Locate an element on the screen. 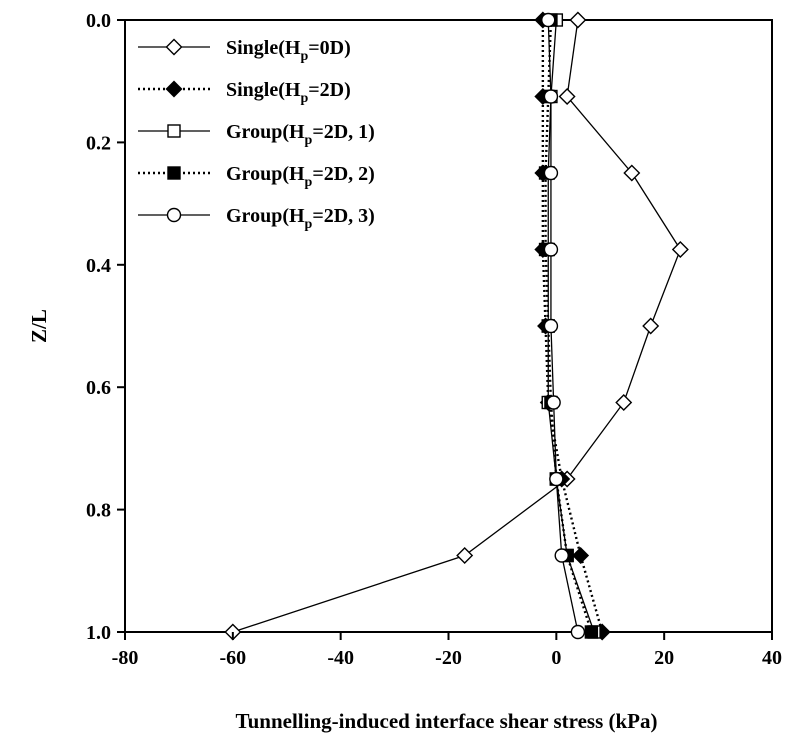 The width and height of the screenshot is (800, 756). legend-label: Group(Hp=2D, 3) is located at coordinates (300, 218).